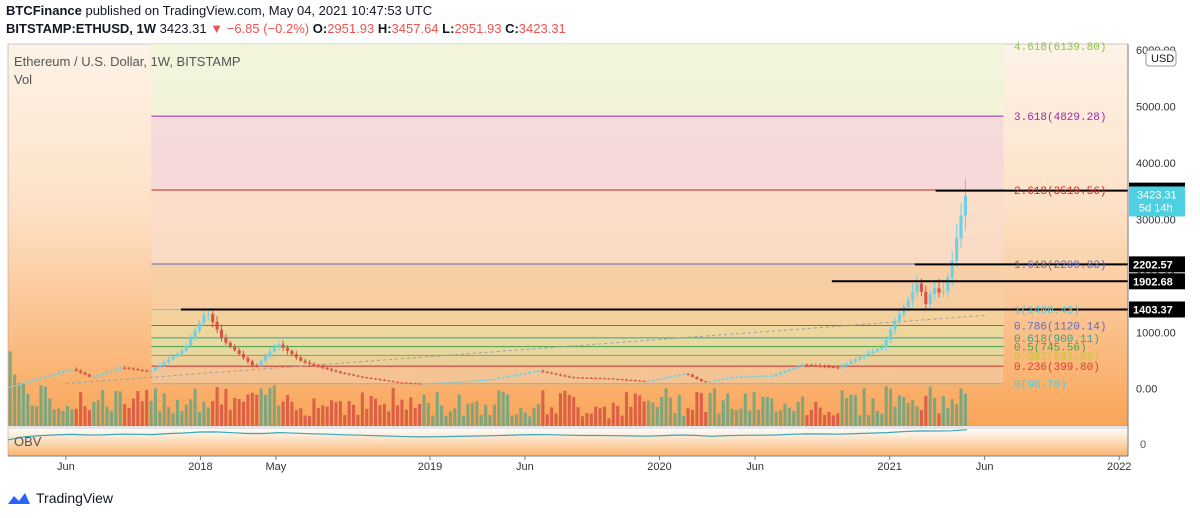 This screenshot has height=518, width=1200. I want to click on currency-button, so click(1161, 58).